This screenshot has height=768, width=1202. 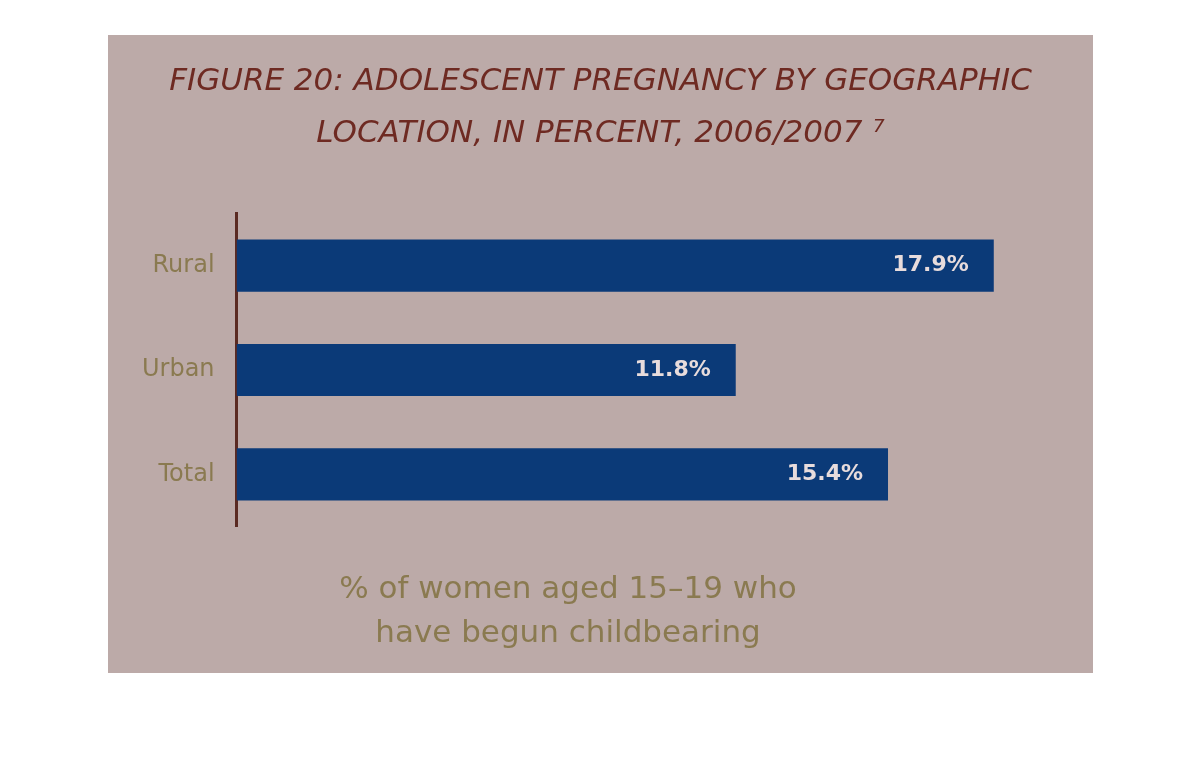 I want to click on data-label: 15.4%, so click(x=825, y=473).